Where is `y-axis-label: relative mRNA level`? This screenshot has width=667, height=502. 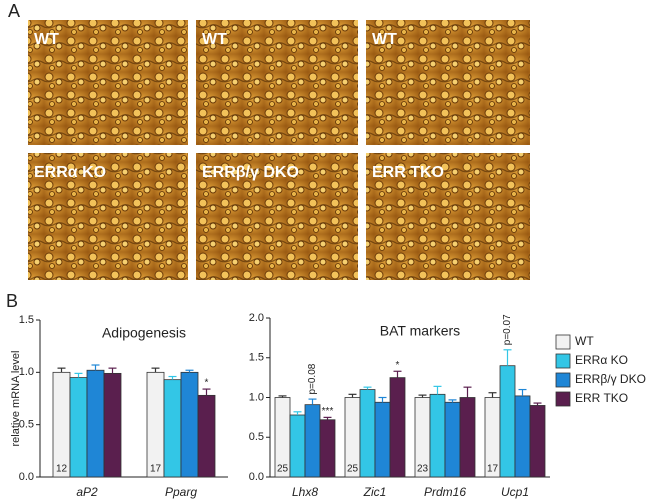
y-axis-label: relative mRNA level is located at coordinates (16, 399).